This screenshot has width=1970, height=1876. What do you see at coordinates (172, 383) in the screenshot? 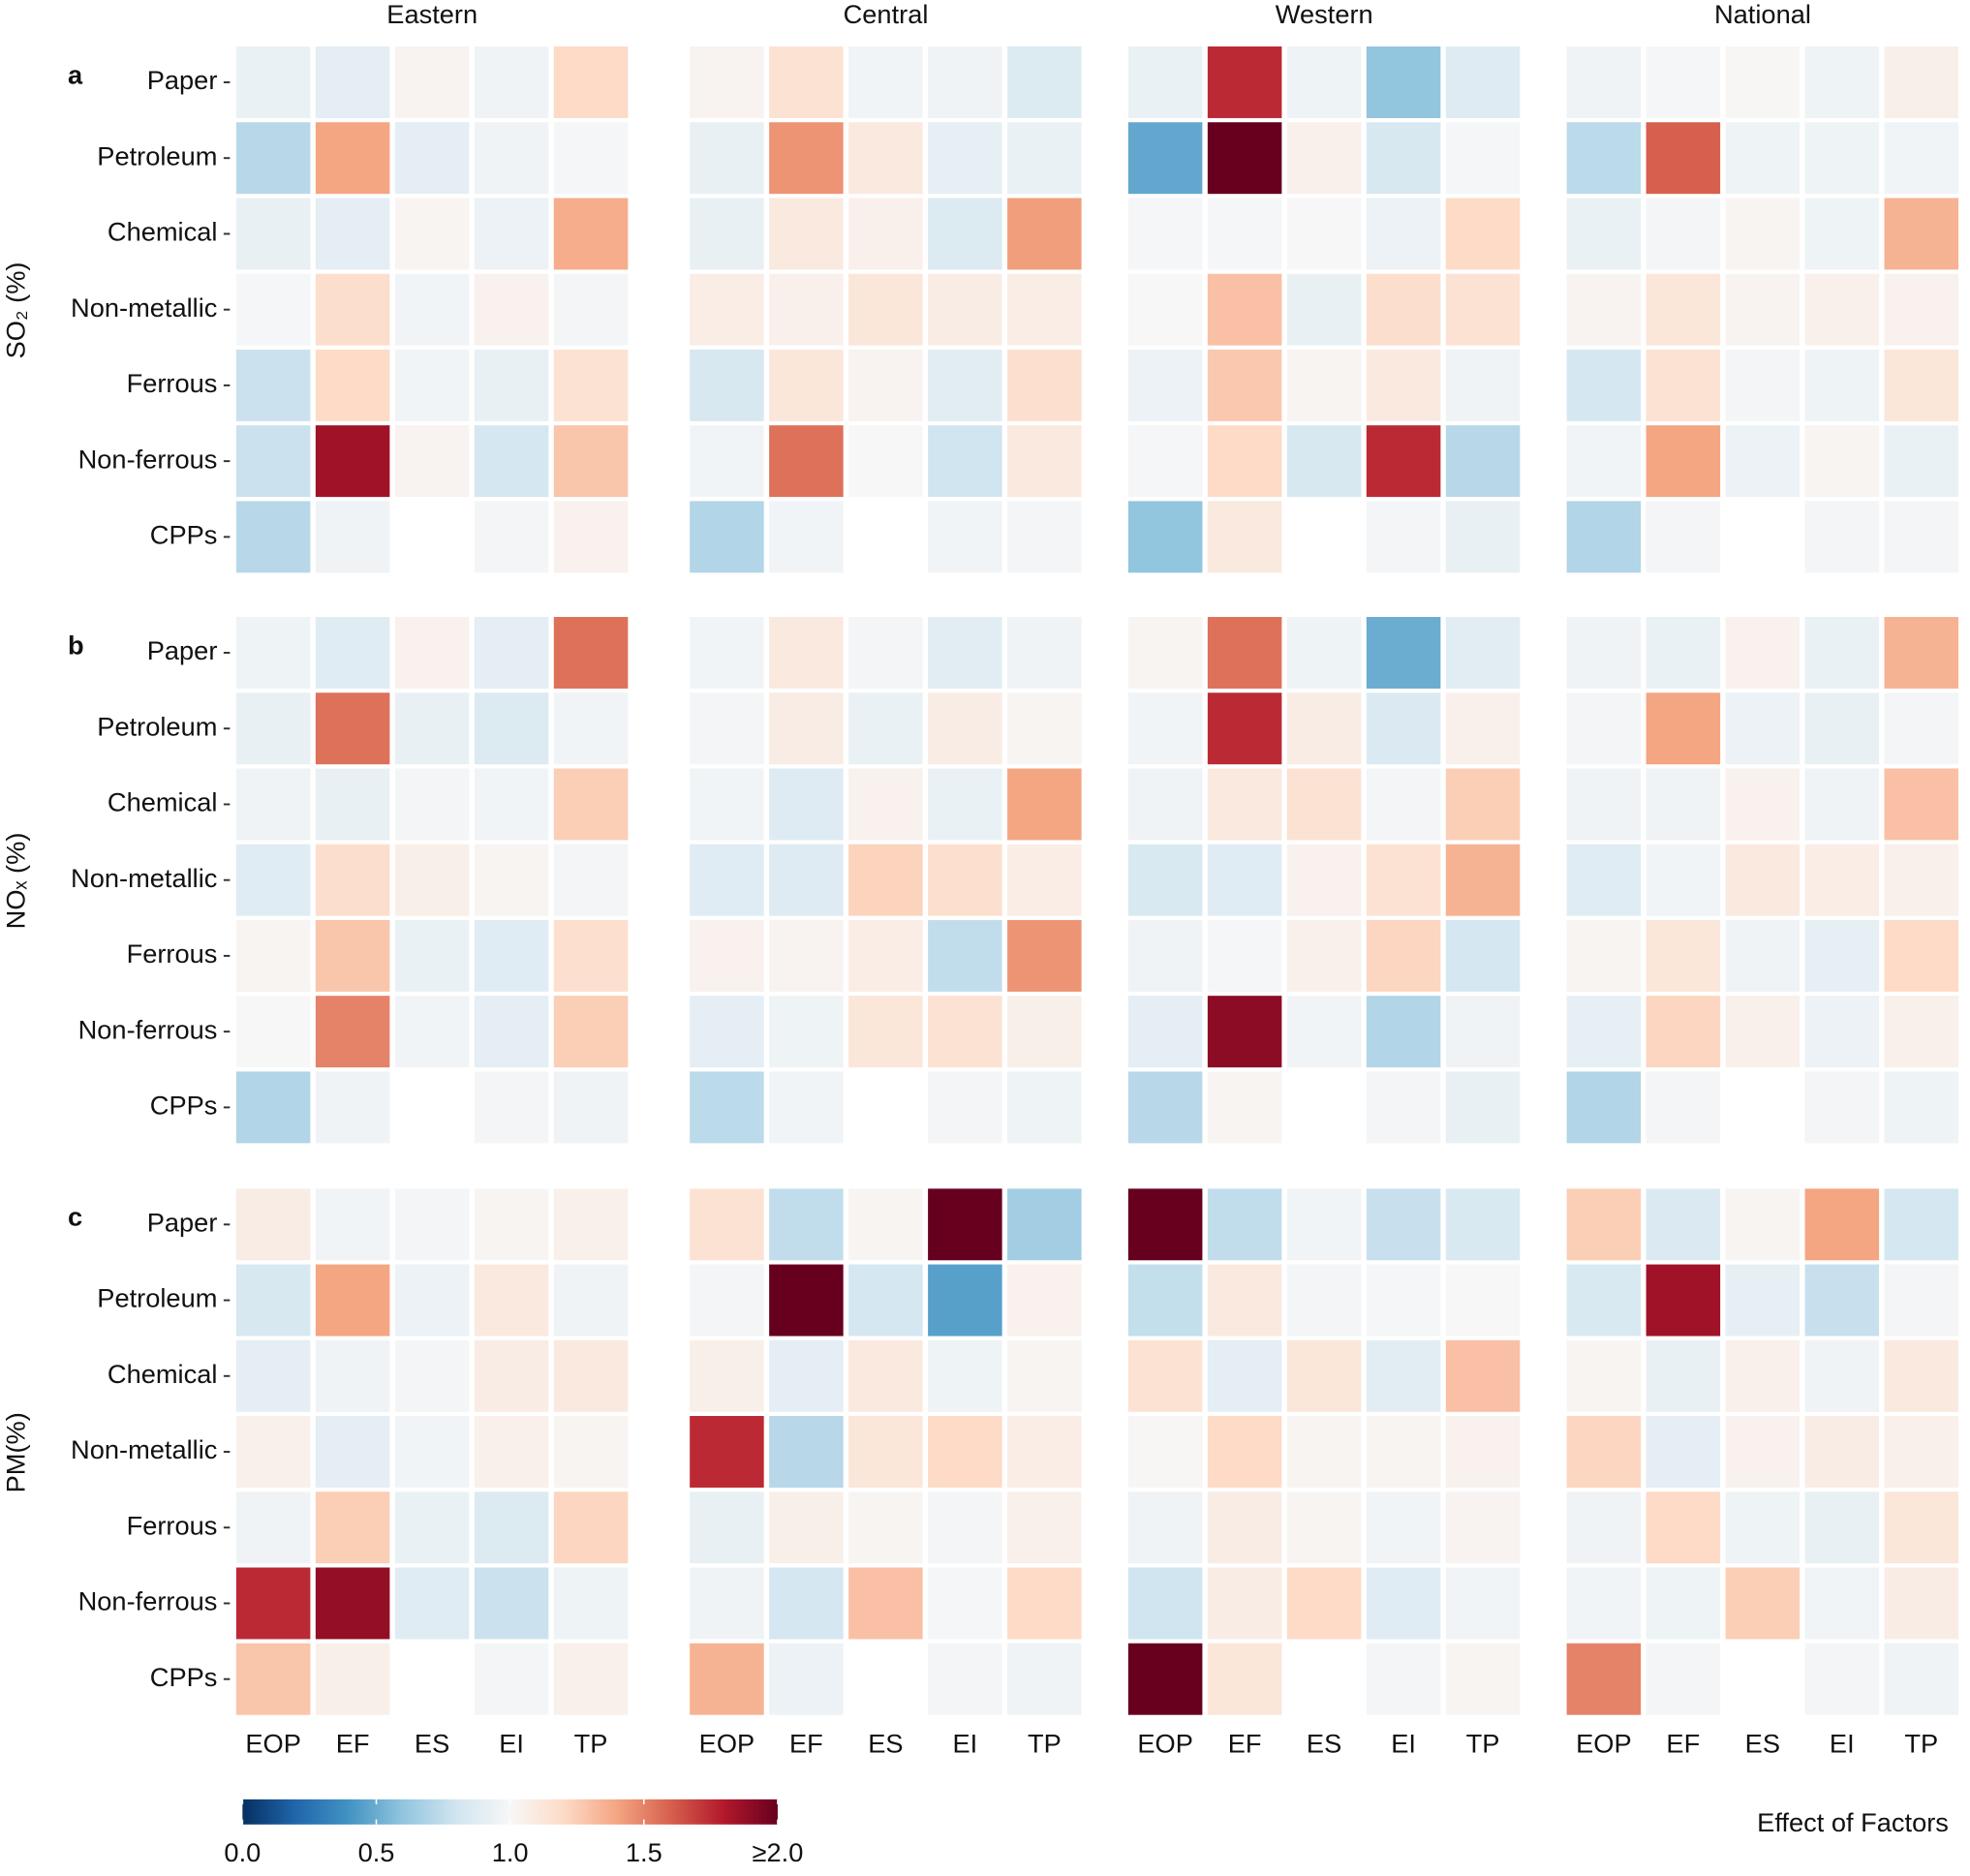
I see `y-tick-label: Ferrous` at bounding box center [172, 383].